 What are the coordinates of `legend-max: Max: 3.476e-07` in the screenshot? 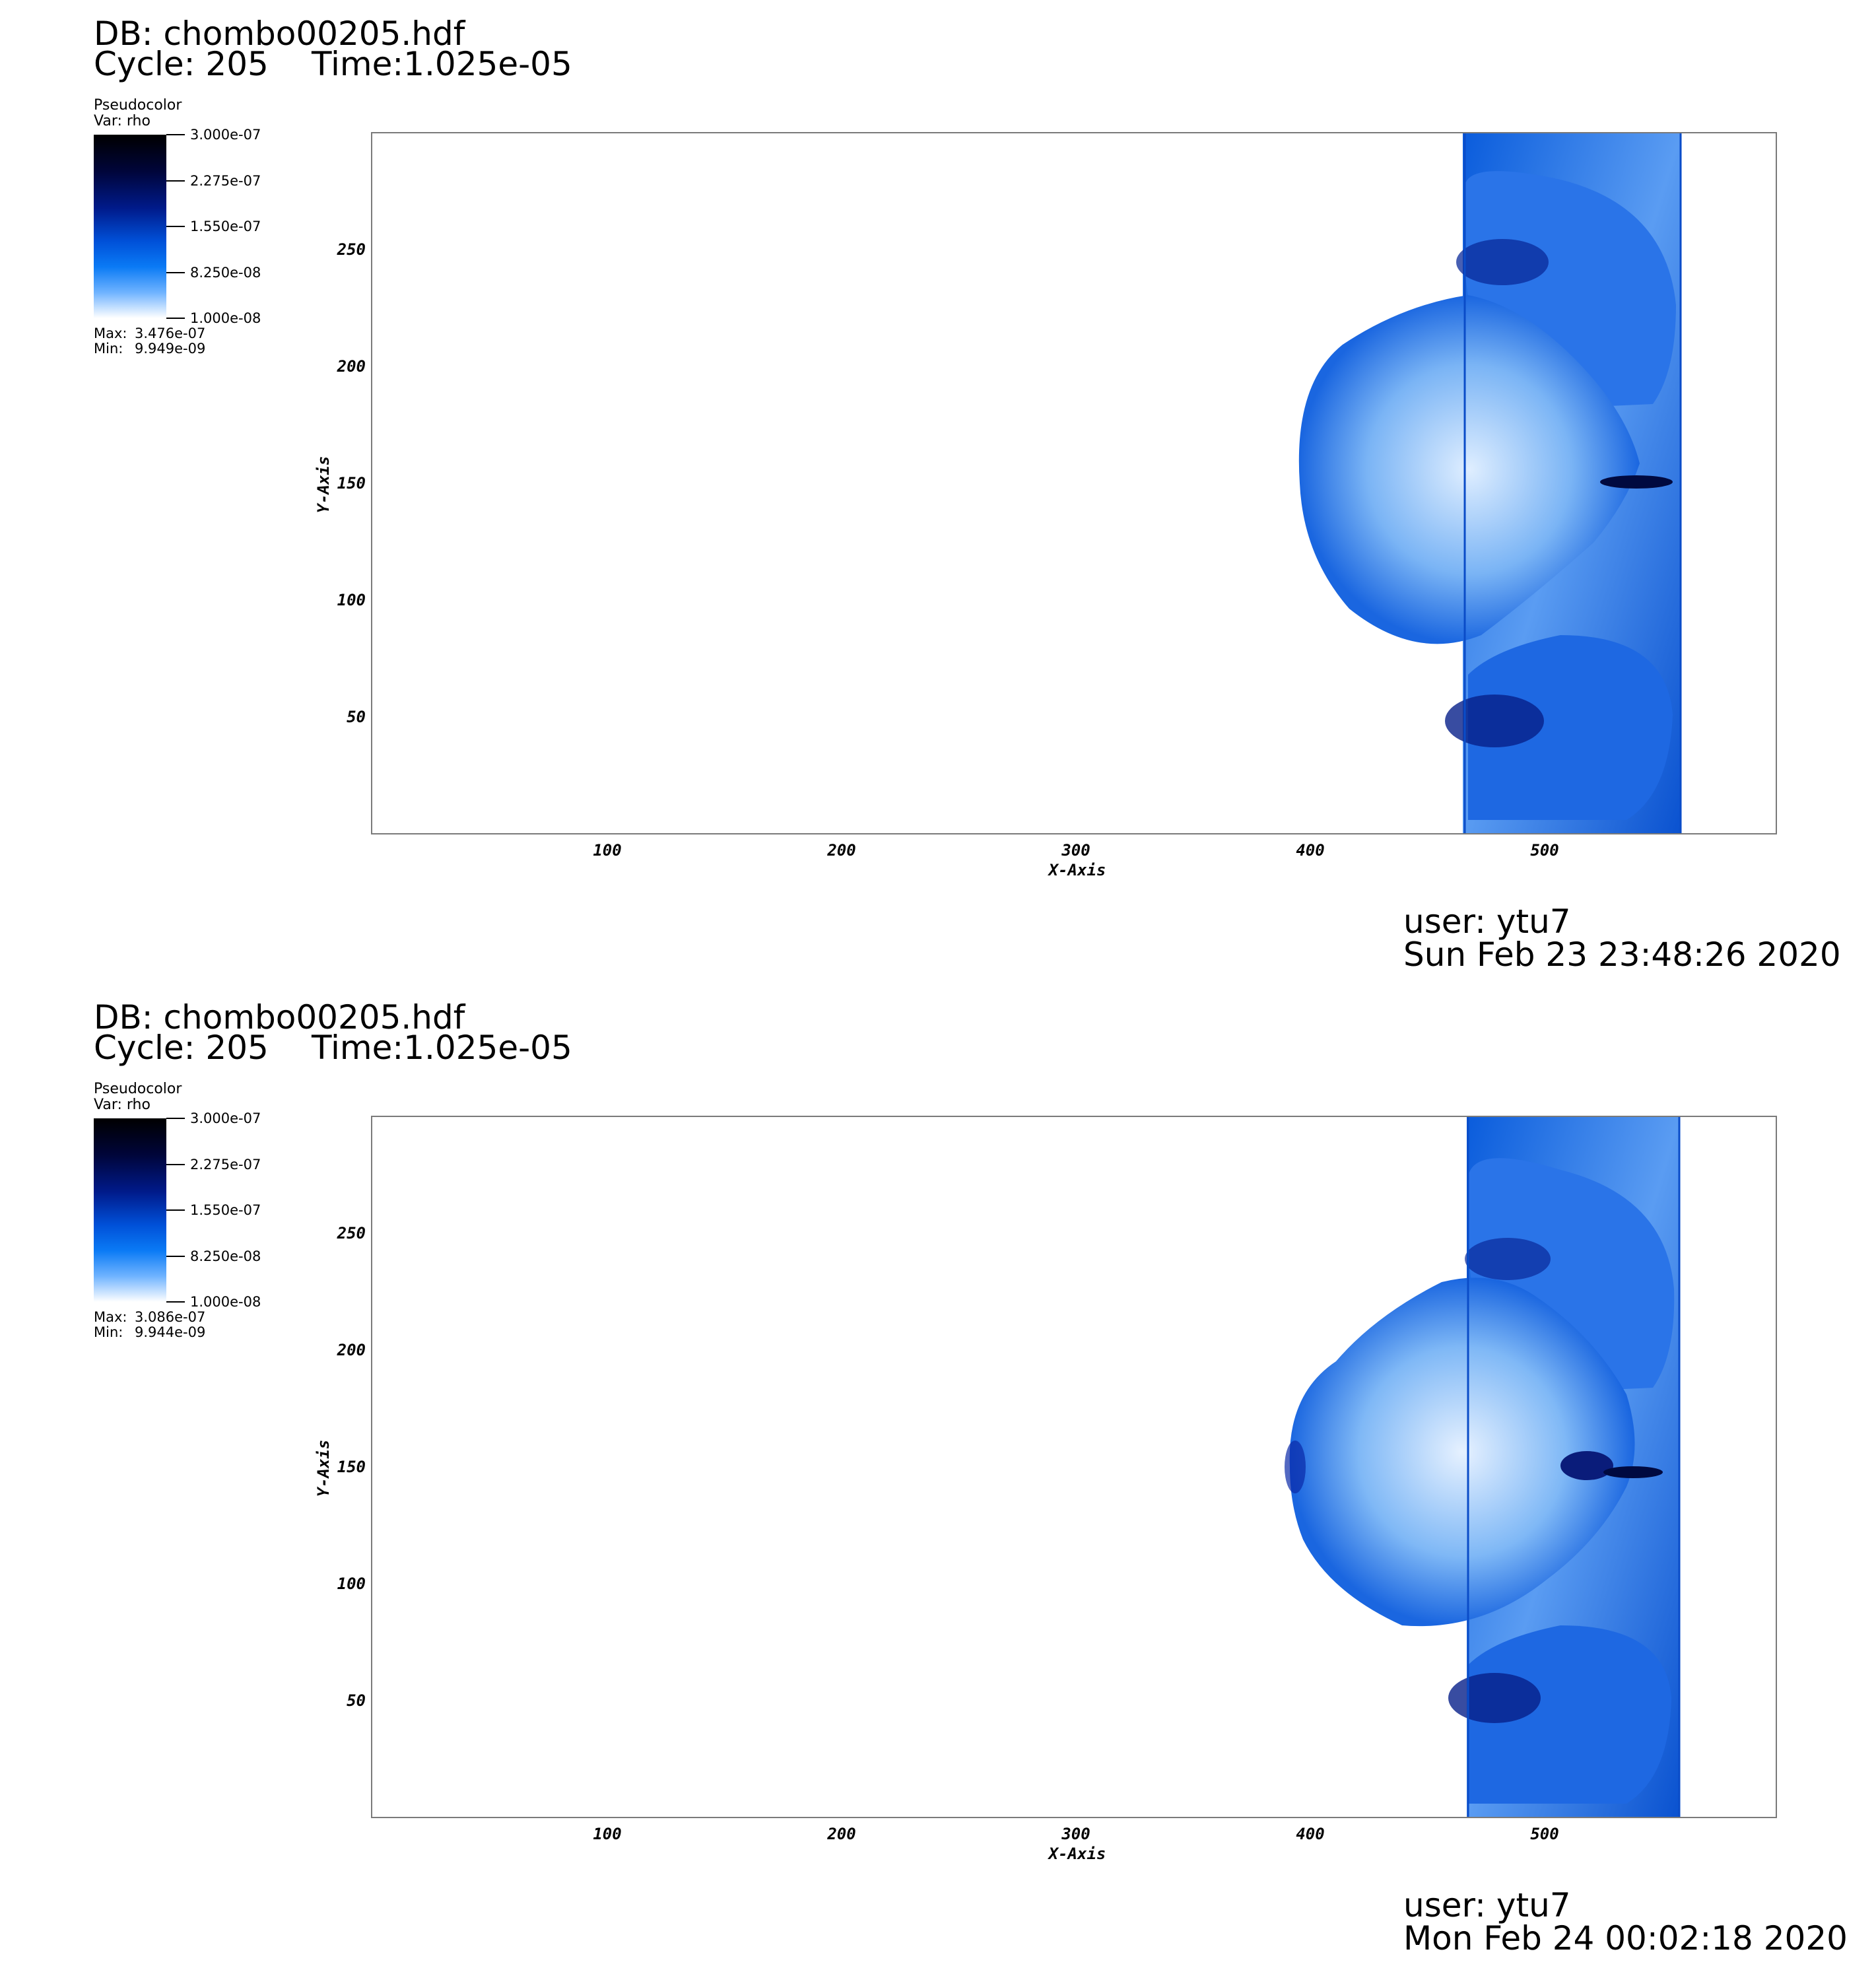 It's located at (149, 333).